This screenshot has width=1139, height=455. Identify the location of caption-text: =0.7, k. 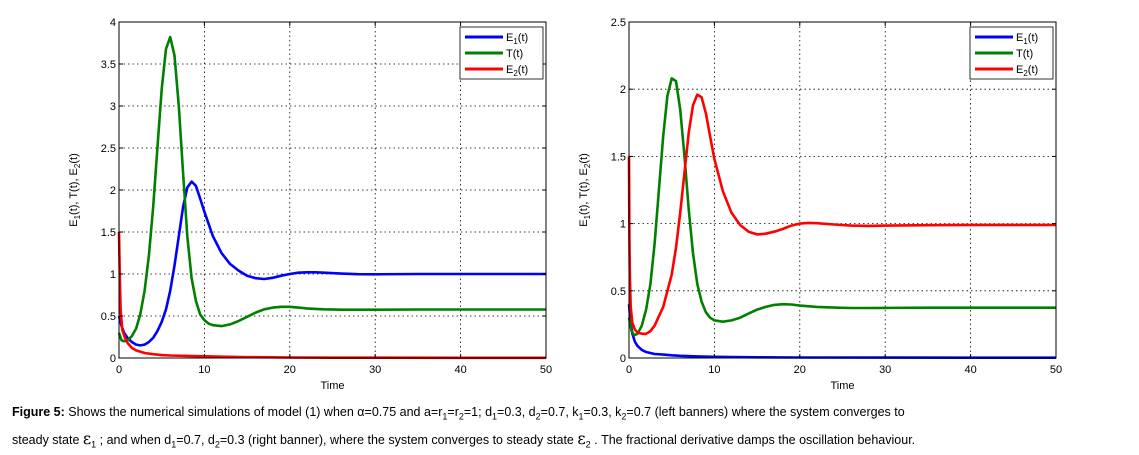
(560, 412).